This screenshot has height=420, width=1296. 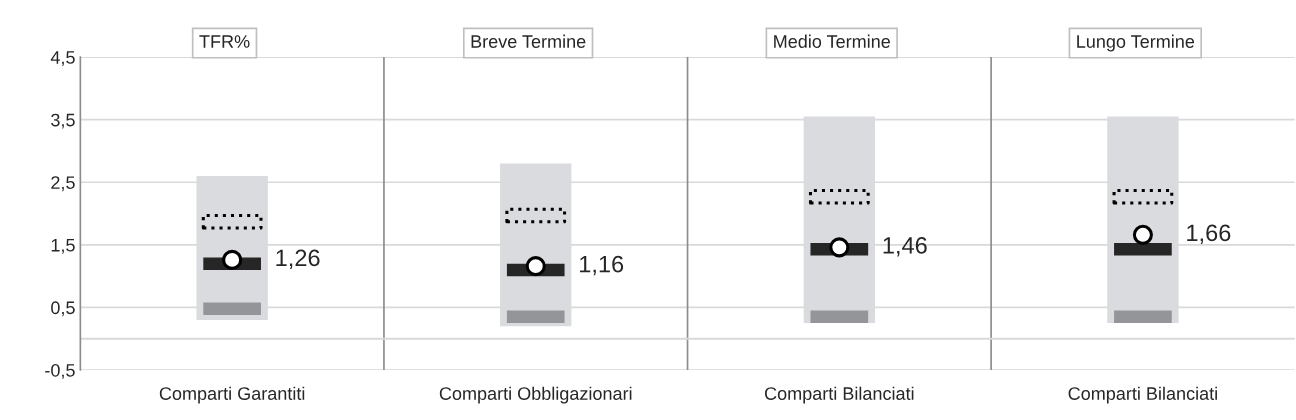 What do you see at coordinates (602, 265) in the screenshot?
I see `data-label: 1,16` at bounding box center [602, 265].